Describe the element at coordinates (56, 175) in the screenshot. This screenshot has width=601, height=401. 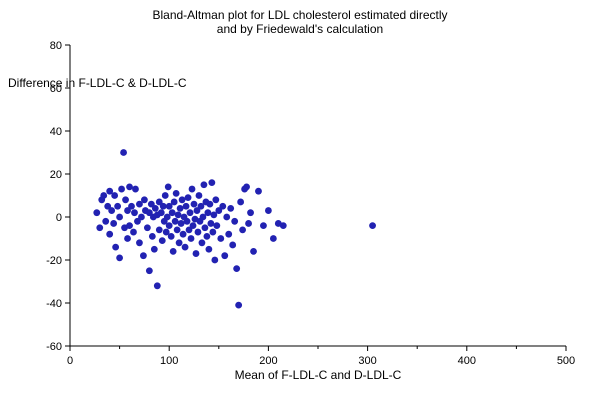
I see `y-tick-label: 20` at that location.